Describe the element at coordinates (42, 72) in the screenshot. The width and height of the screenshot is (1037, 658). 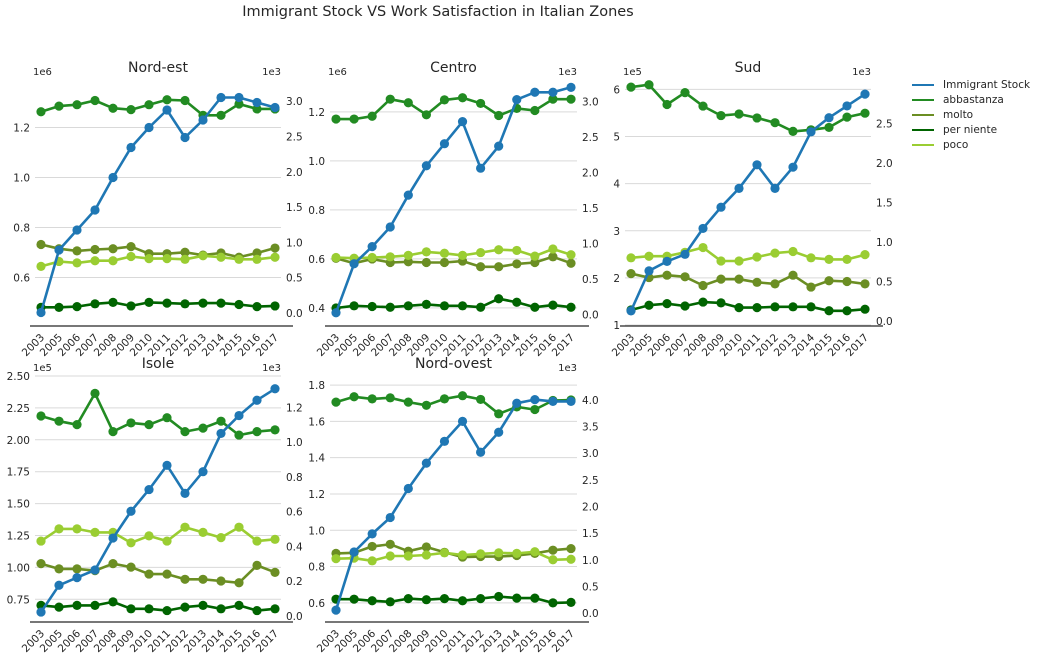
I see `left-axis-offset-label: 1e6` at that location.